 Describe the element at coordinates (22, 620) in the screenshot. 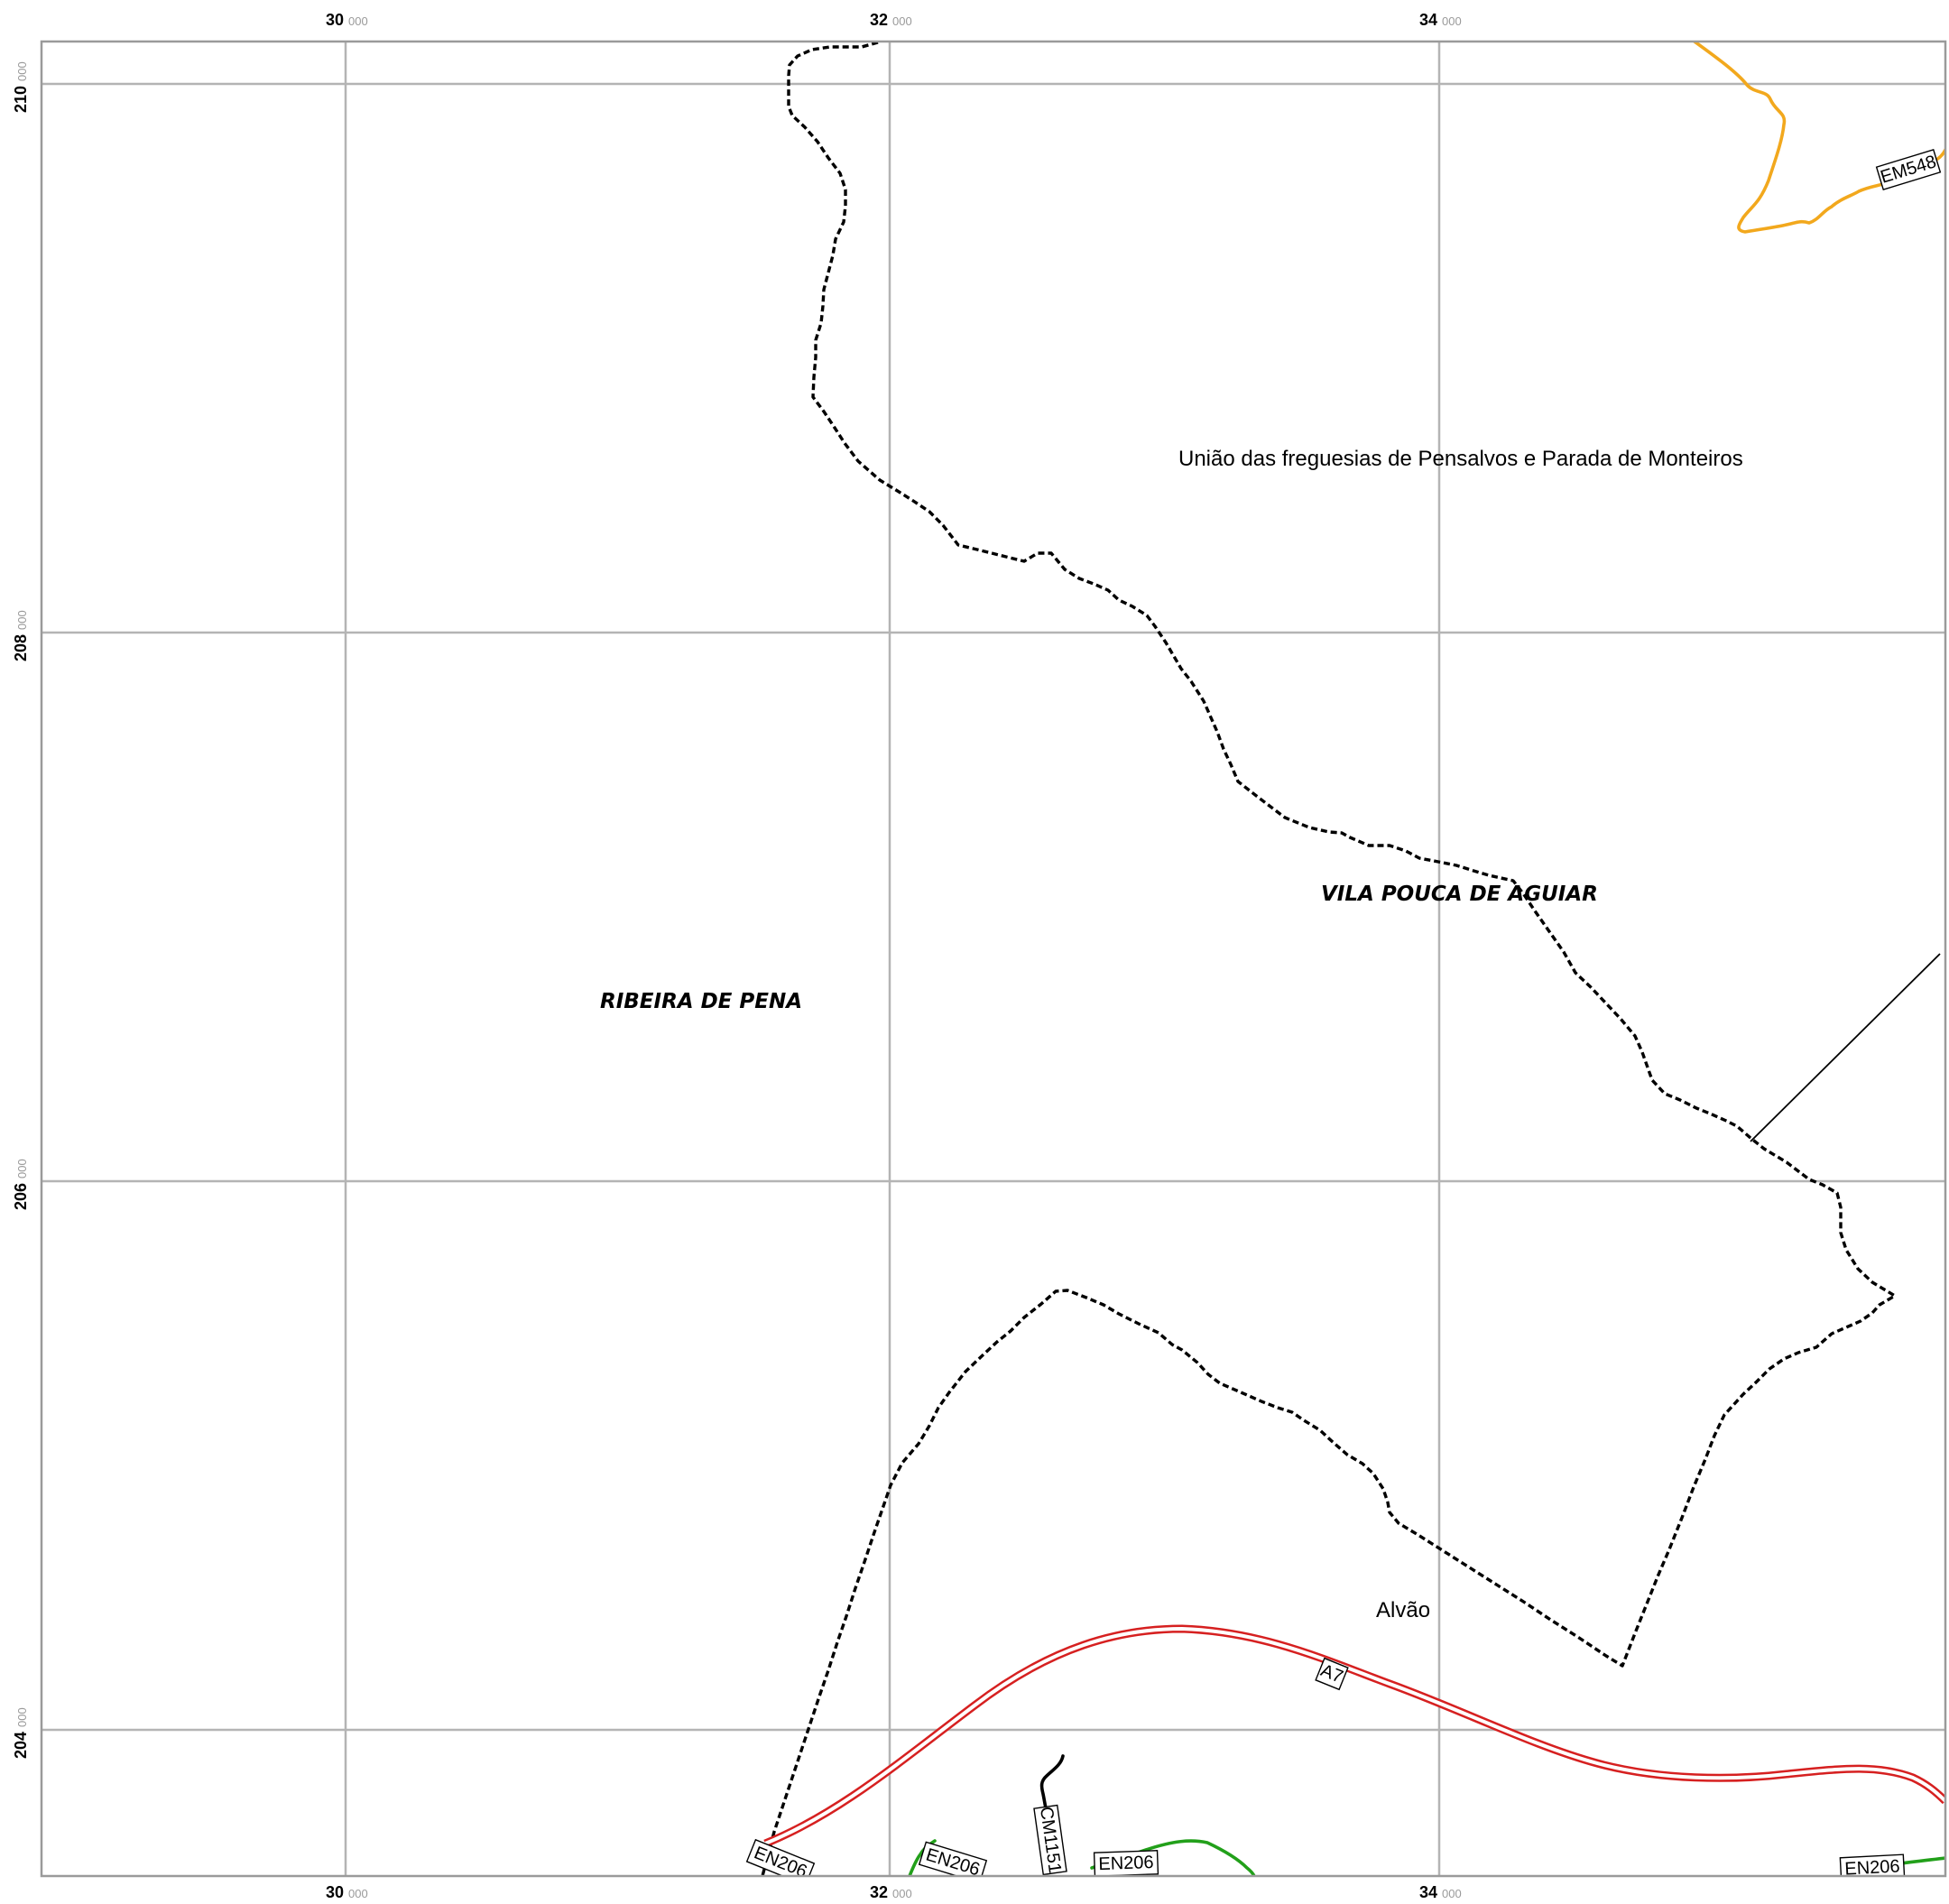

I see `y-tick-208-minor: 000` at that location.